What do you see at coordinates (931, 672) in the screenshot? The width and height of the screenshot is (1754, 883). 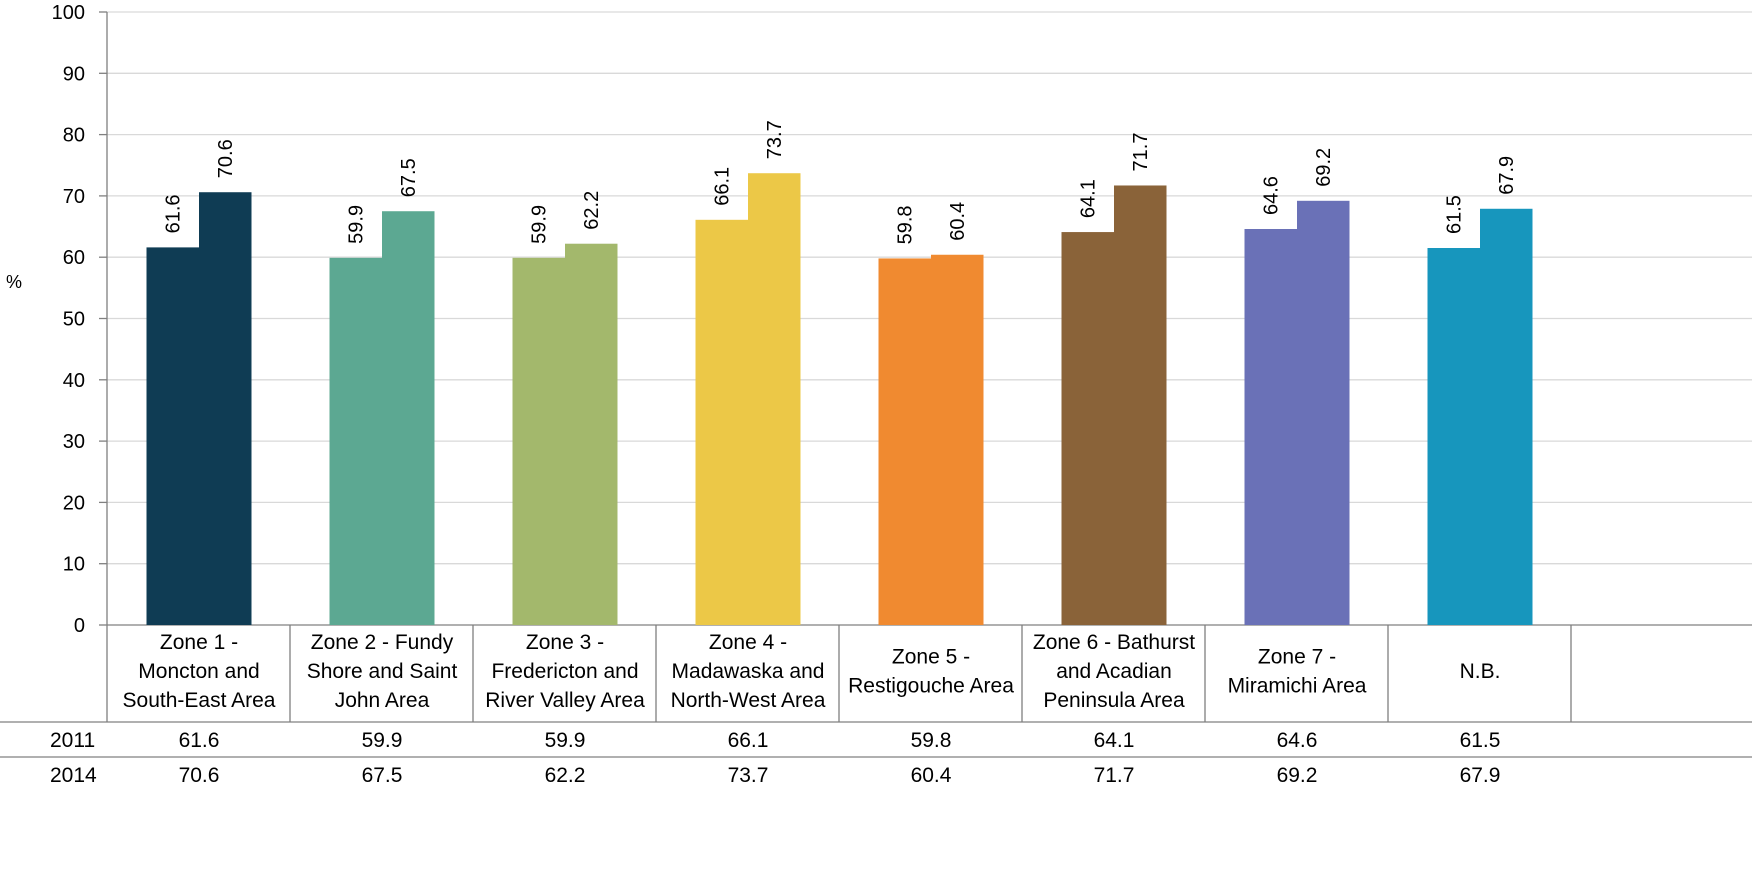 I see `category-label: Zone 5 - Restigouche Area` at bounding box center [931, 672].